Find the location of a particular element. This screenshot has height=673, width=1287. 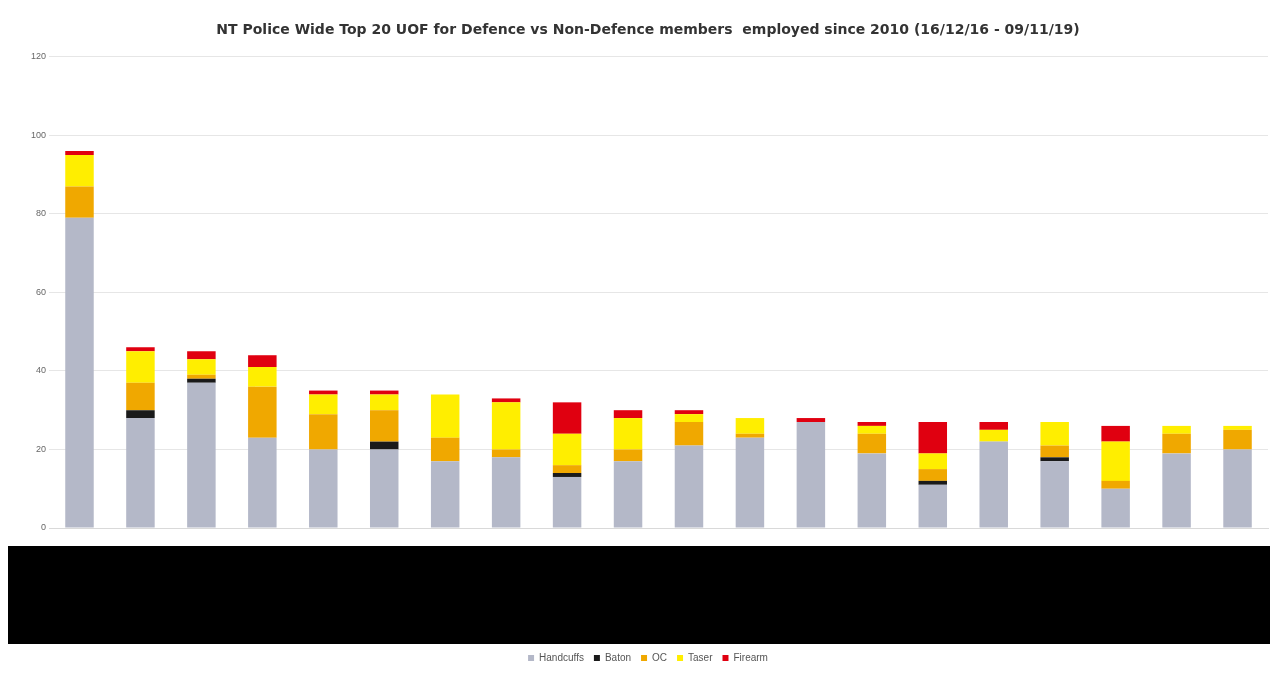

legend-label: Handcuffs is located at coordinates (561, 657).